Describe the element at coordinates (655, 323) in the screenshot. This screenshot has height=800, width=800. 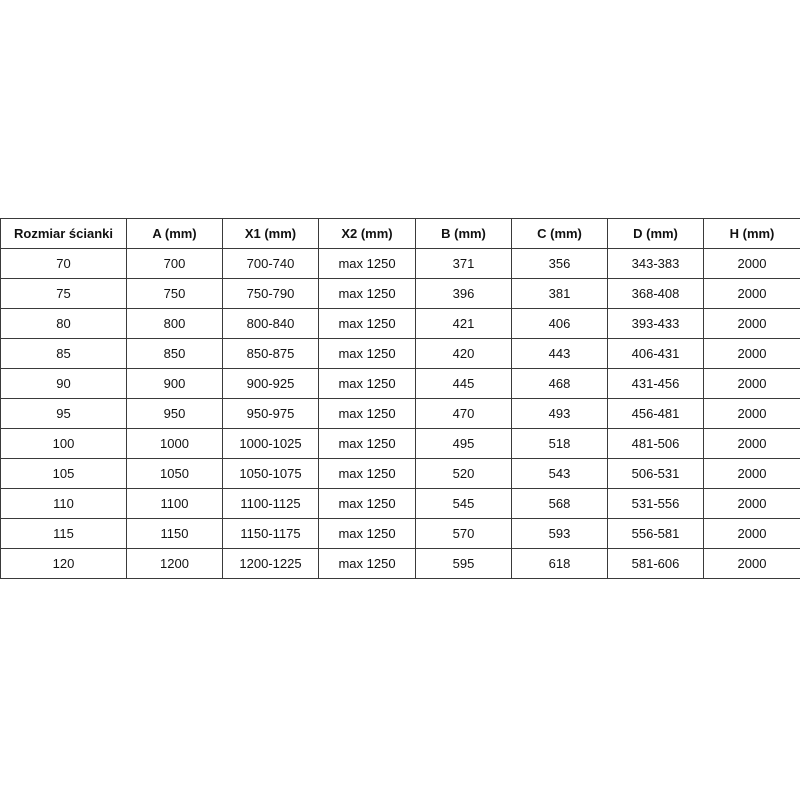
I see `table-cell: 393-433` at that location.